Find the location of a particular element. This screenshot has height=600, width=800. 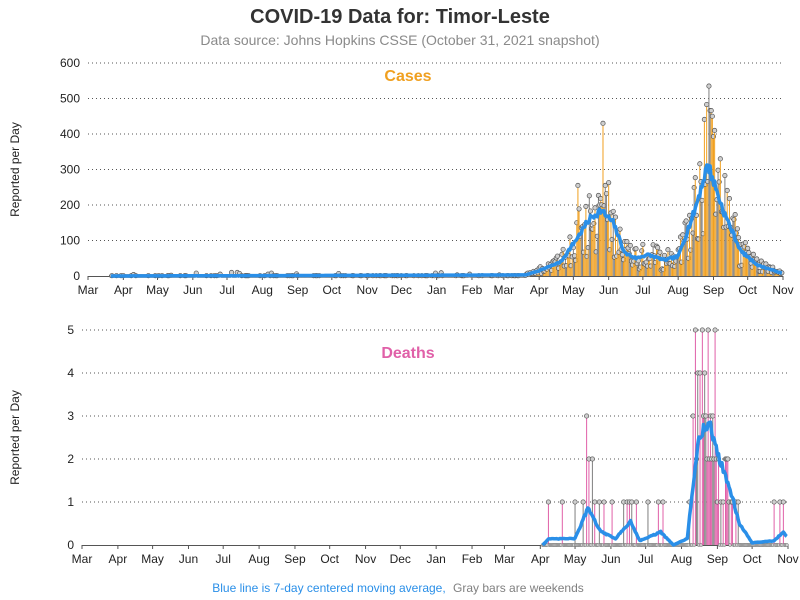

deaths-x-tick-label: Aug is located at coordinates (681, 559).